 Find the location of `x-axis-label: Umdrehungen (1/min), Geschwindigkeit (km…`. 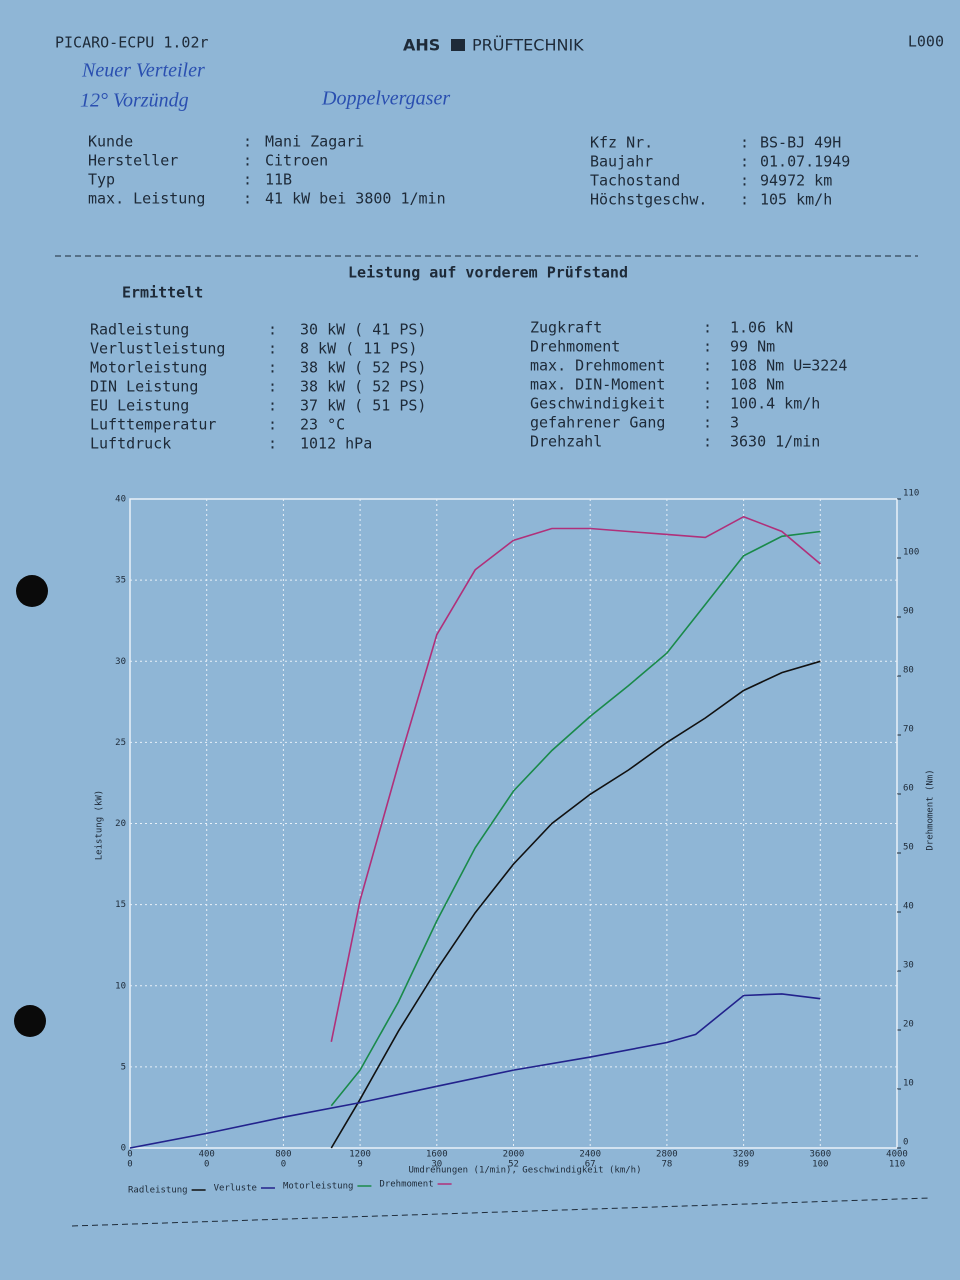

x-axis-label: Umdrehungen (1/min), Geschwindigkeit (km… is located at coordinates (525, 1171).